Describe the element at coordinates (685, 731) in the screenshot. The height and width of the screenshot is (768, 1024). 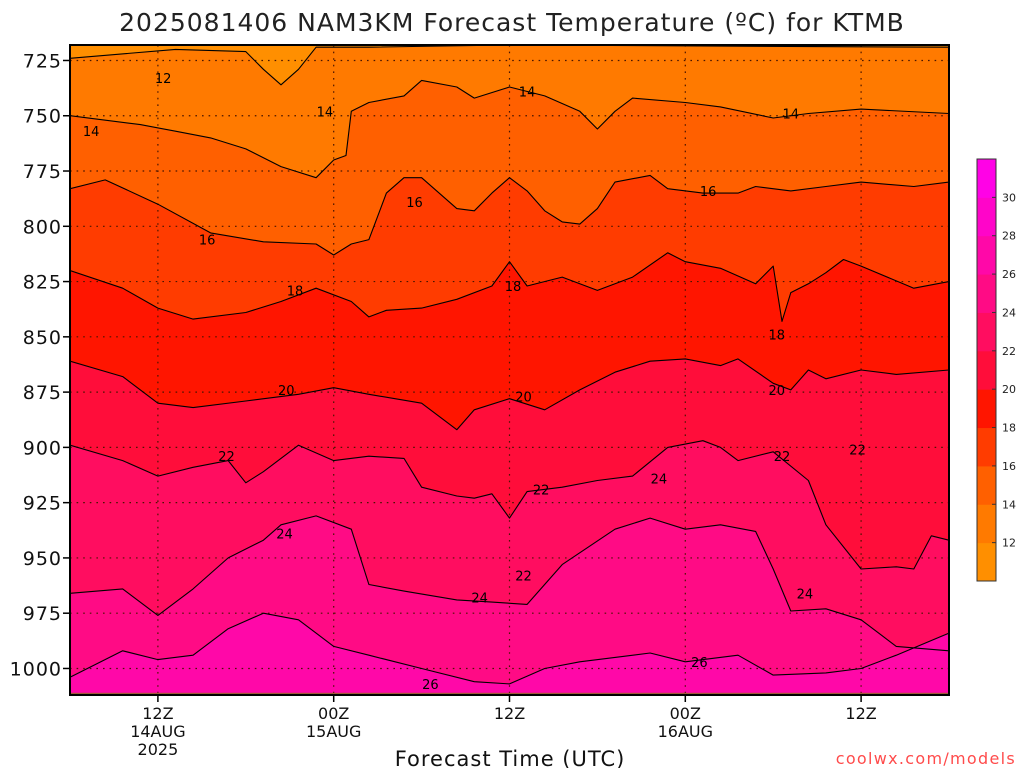
I see `x-tick-label: 16AUG` at that location.